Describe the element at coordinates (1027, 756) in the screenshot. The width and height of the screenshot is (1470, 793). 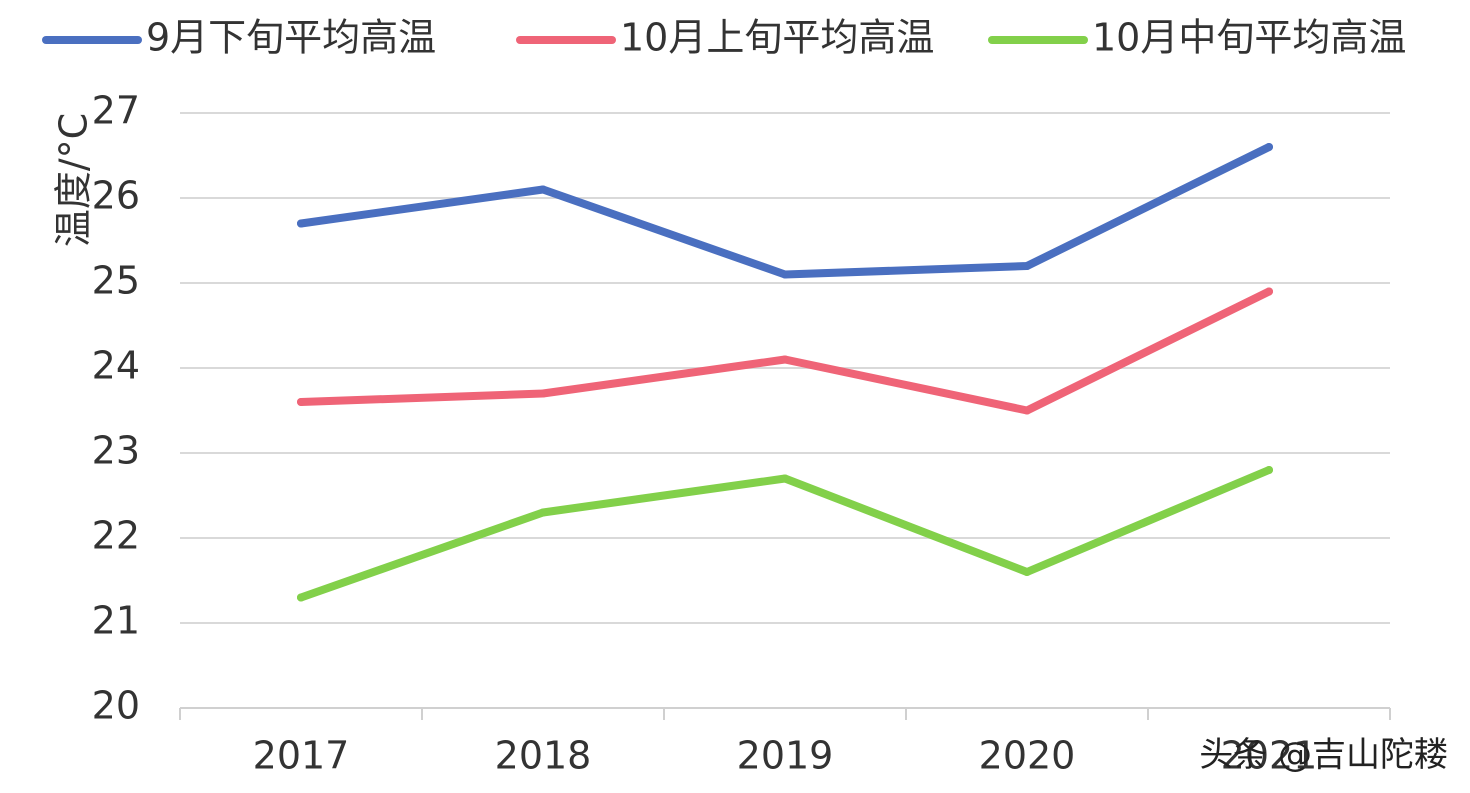
I see `x-tick-label: 2020` at that location.